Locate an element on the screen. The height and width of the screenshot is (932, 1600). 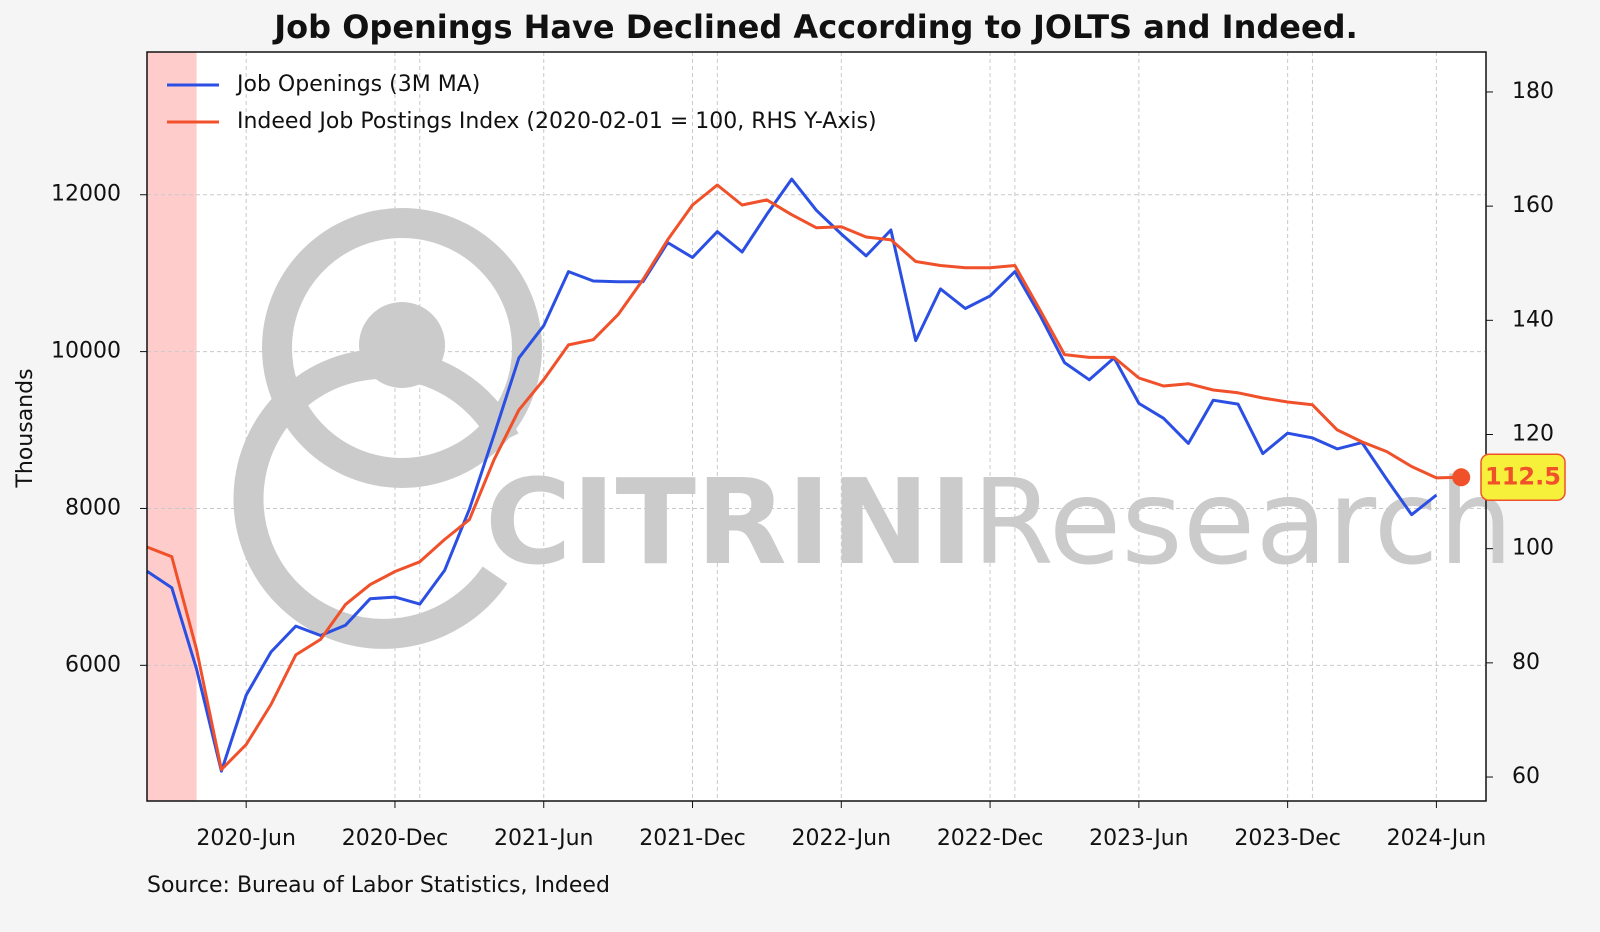
y2-tick-label: 120 is located at coordinates (1533, 433).